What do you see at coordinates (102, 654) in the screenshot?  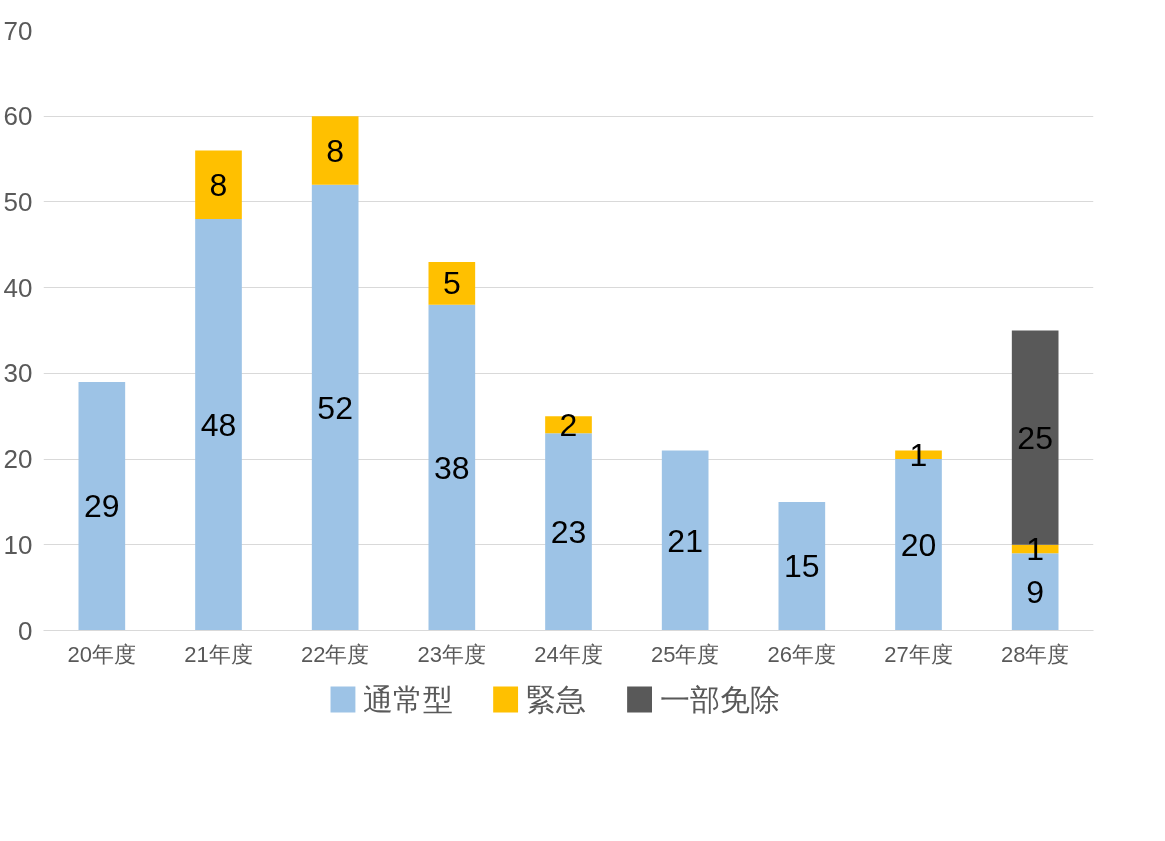 I see `x-tick-label: 20年度` at bounding box center [102, 654].